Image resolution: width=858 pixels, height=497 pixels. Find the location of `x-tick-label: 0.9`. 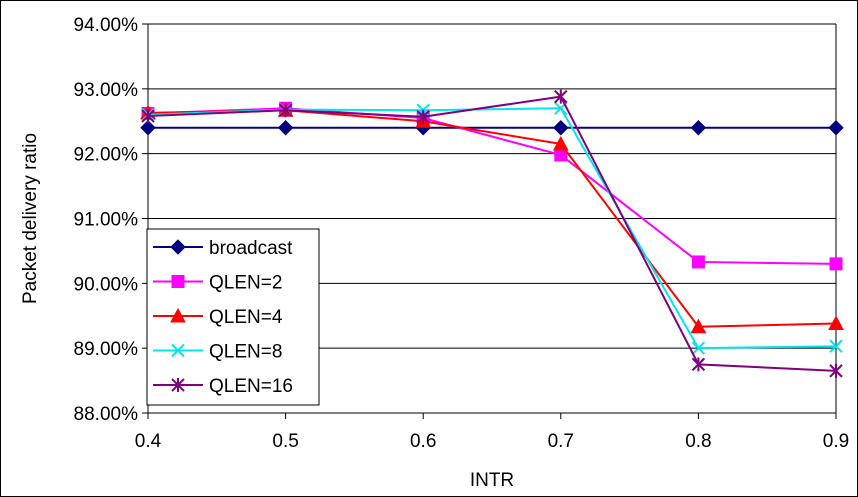

x-tick-label: 0.9 is located at coordinates (836, 441).